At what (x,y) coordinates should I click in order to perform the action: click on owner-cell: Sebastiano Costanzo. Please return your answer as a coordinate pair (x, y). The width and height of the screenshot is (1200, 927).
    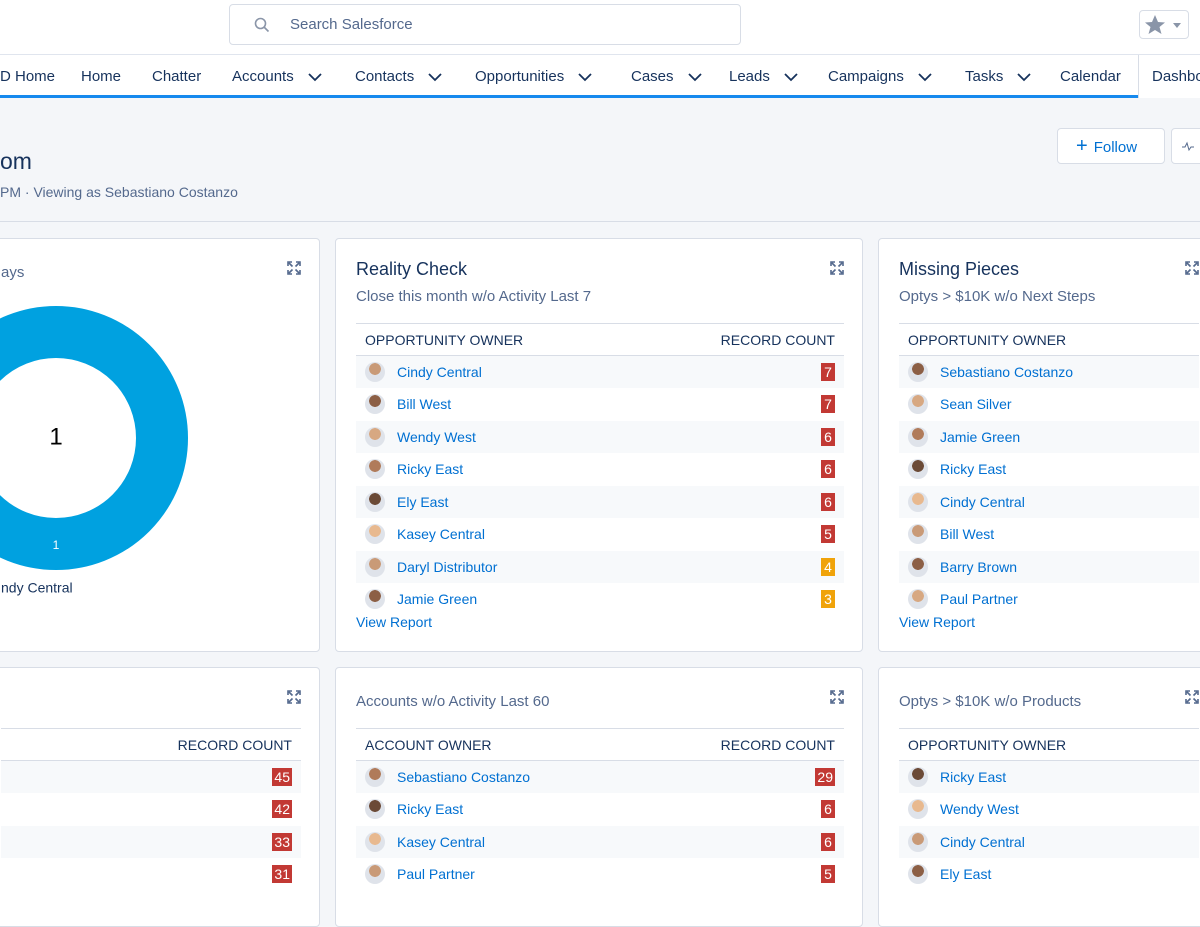
    Looking at the image, I should click on (1049, 371).